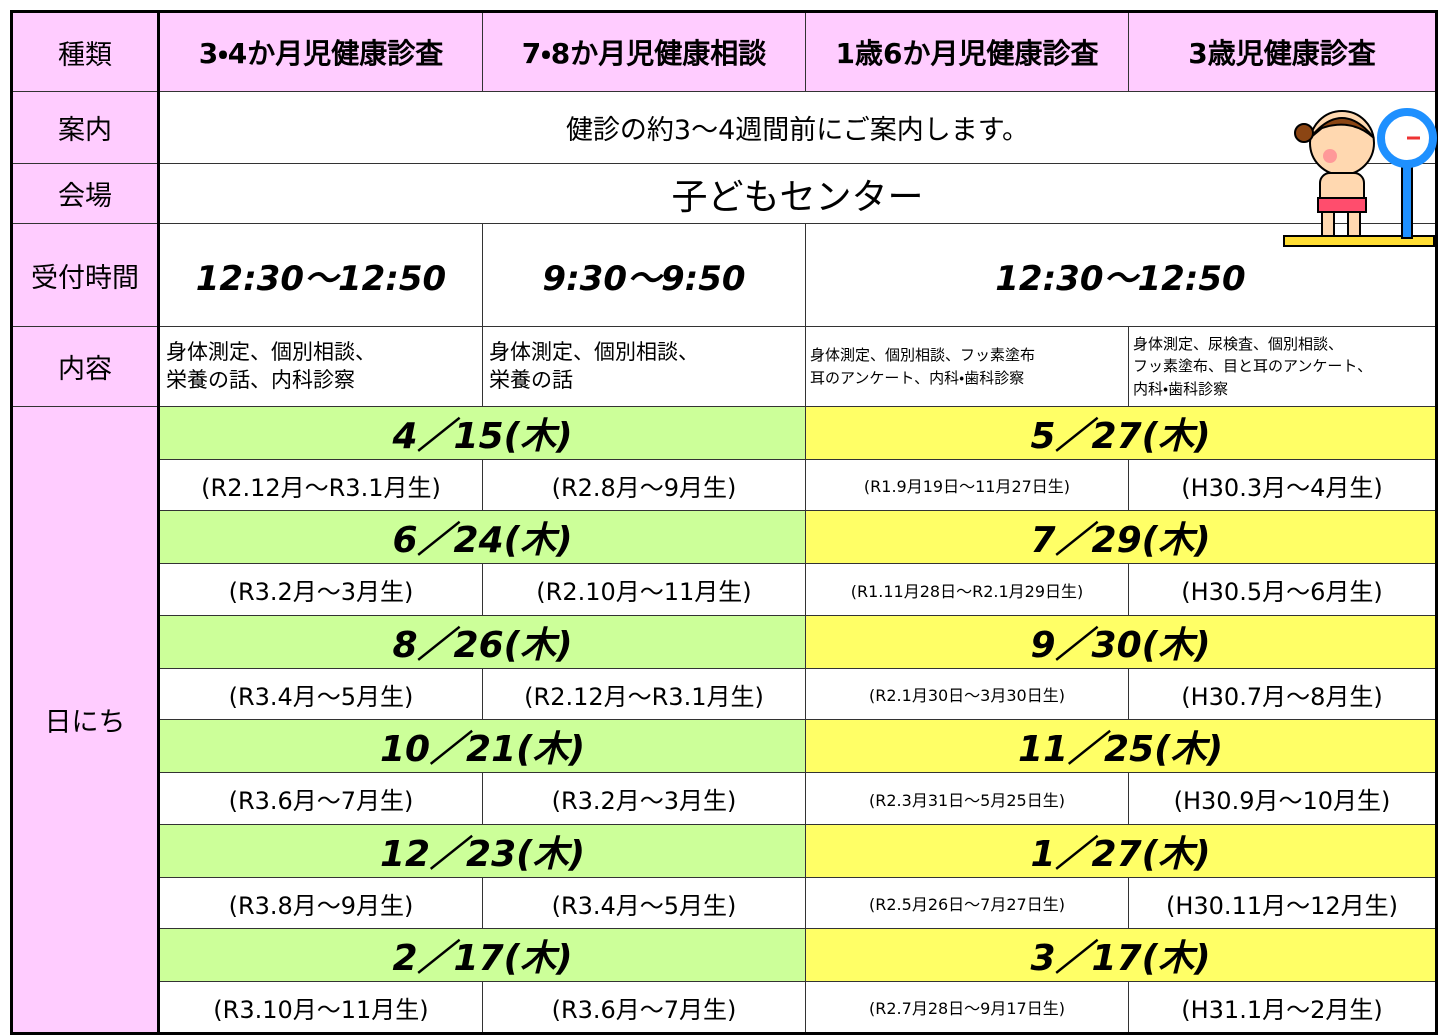  What do you see at coordinates (644, 366) in the screenshot?
I see `content-cell: 身体測定、個別相談、 栄養の話` at bounding box center [644, 366].